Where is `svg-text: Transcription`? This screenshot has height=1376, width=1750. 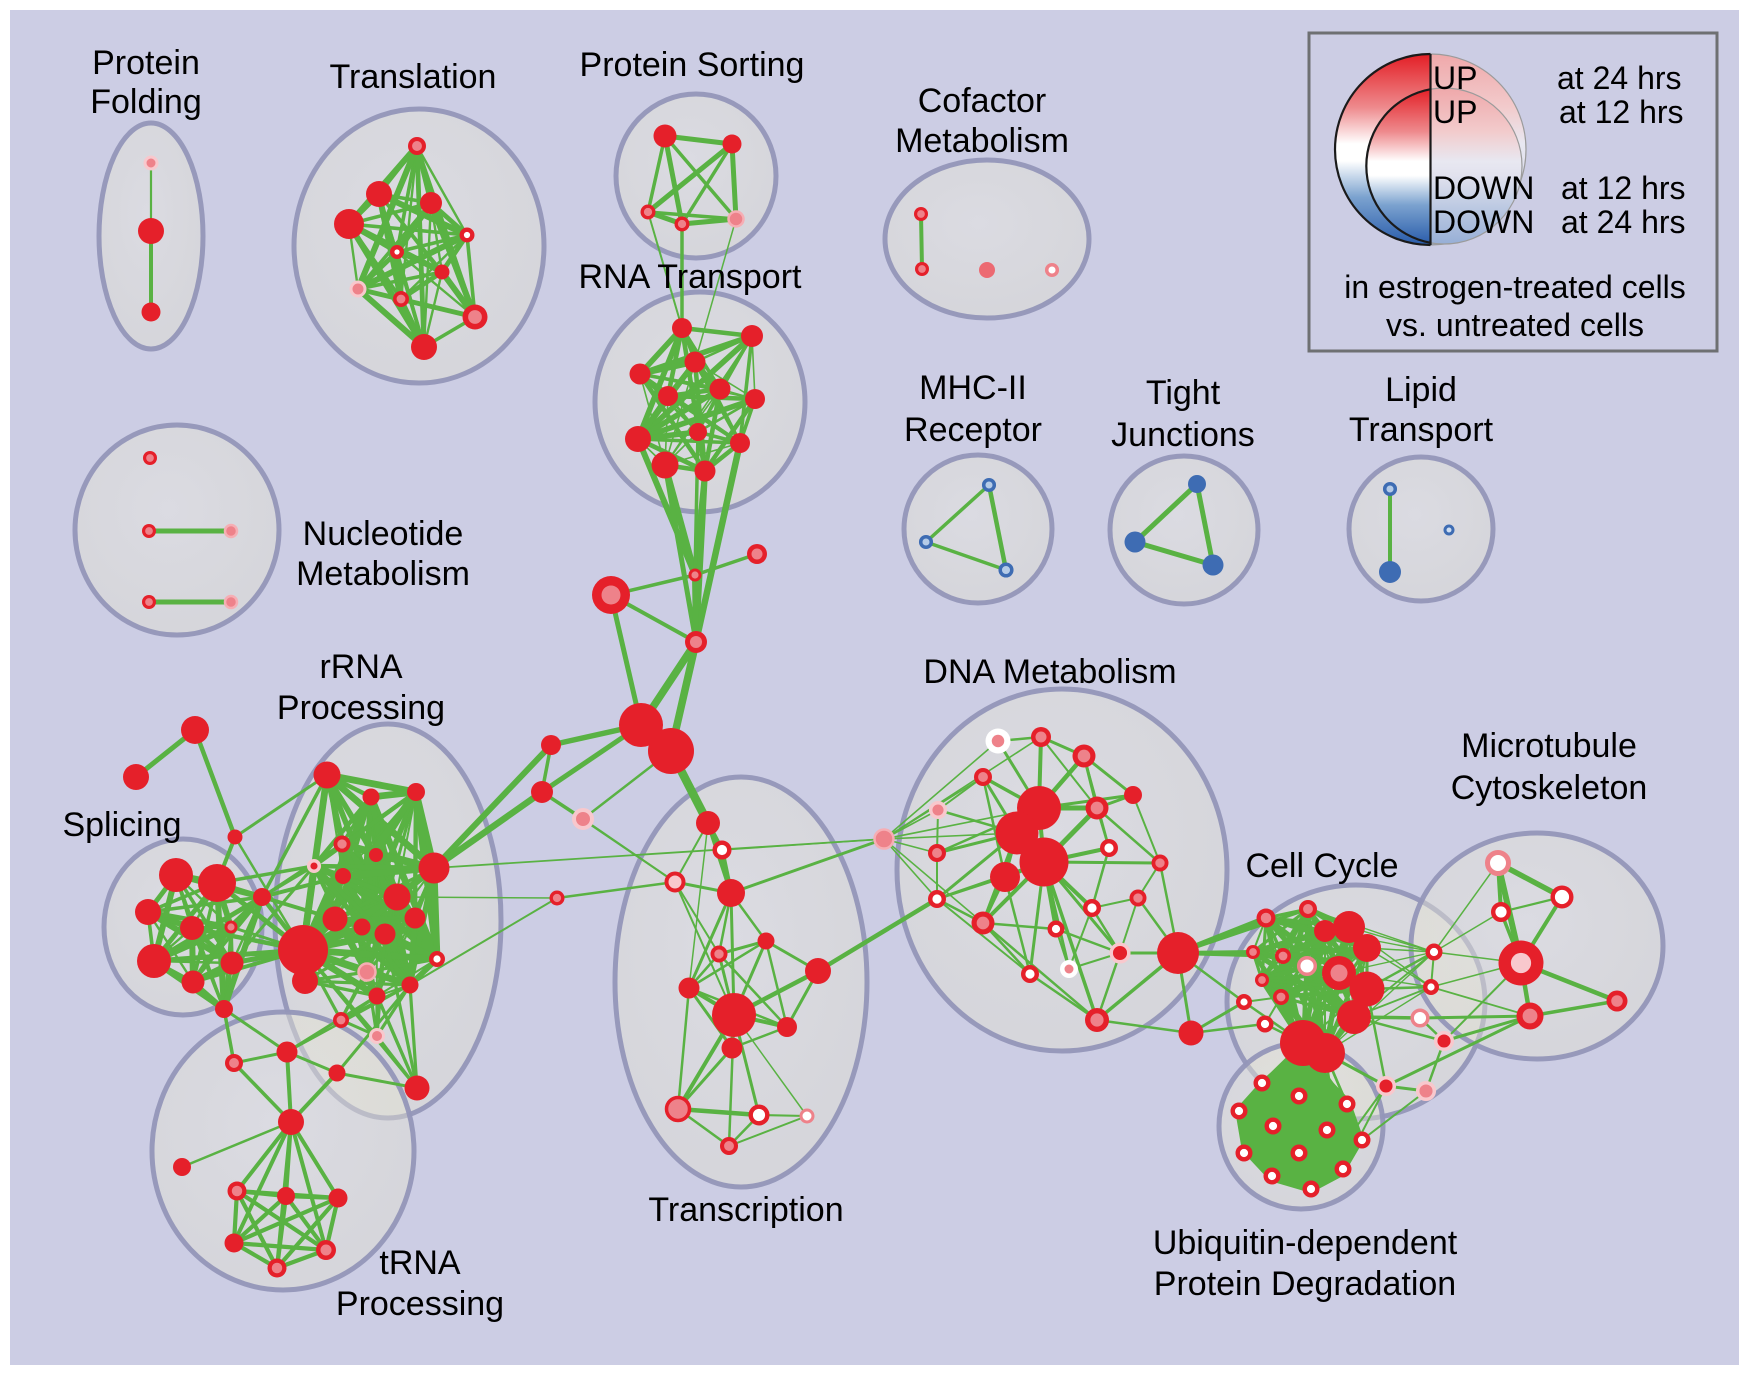
svg-text: Transcription is located at coordinates (745, 1210).